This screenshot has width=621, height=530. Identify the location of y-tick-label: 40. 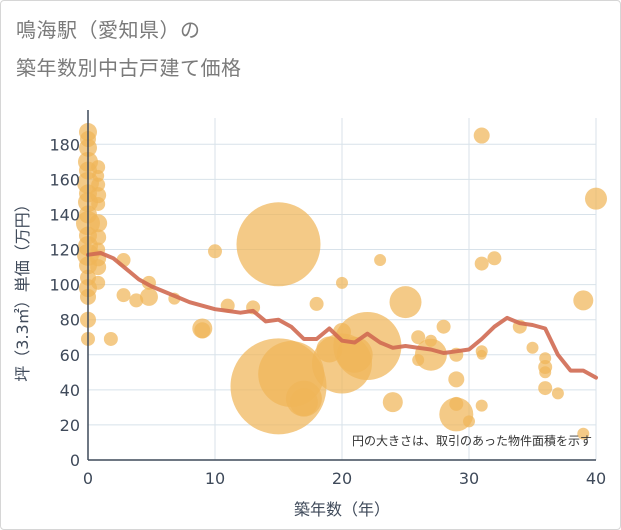
(70, 390).